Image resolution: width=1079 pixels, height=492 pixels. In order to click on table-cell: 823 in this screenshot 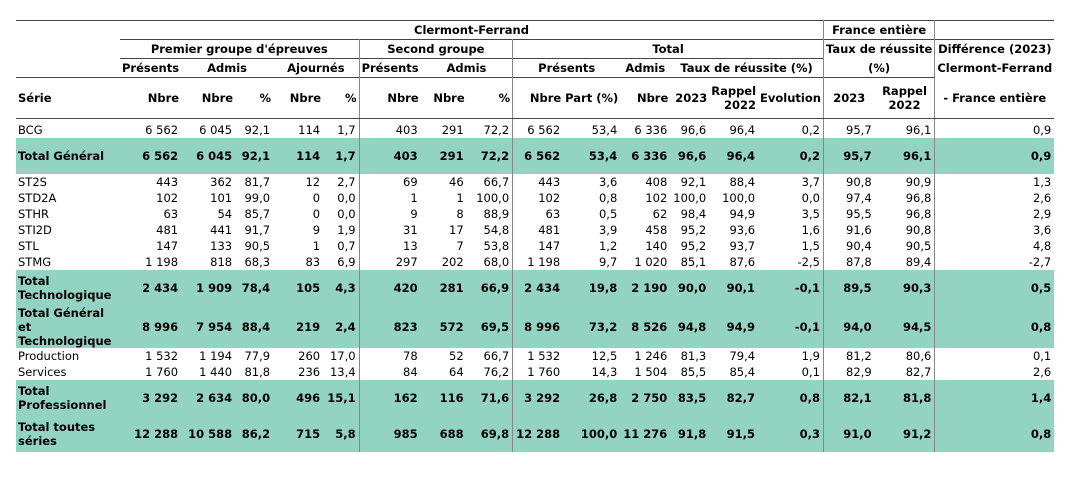, I will do `click(390, 327)`.